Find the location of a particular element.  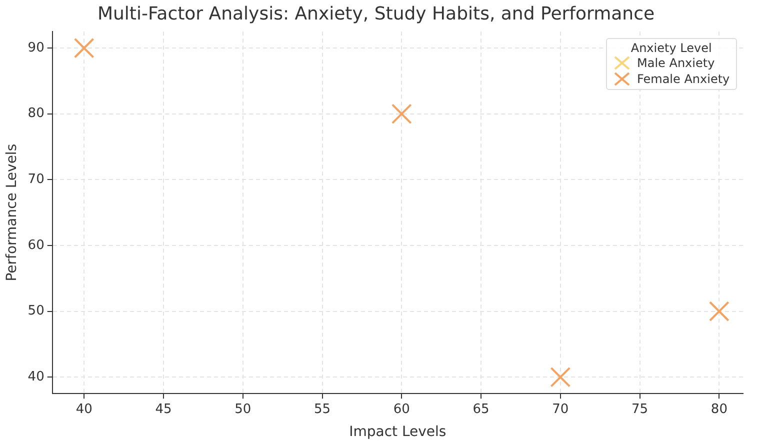

x-tick-label: 45 is located at coordinates (163, 409).